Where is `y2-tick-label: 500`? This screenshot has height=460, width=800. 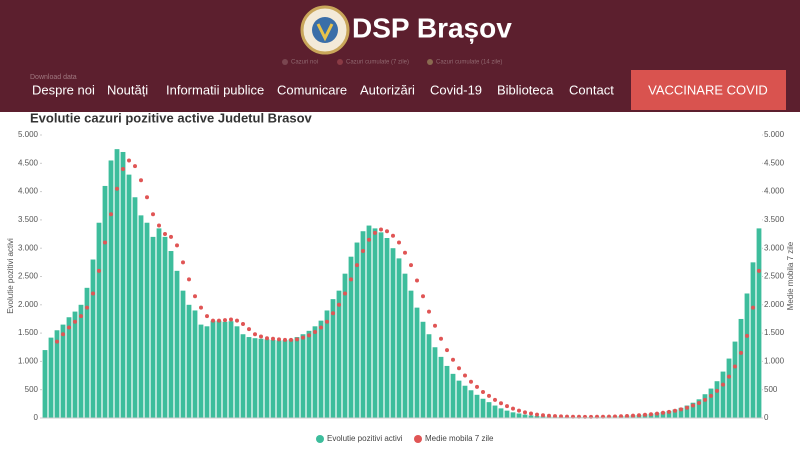
y2-tick-label: 500 is located at coordinates (771, 389).